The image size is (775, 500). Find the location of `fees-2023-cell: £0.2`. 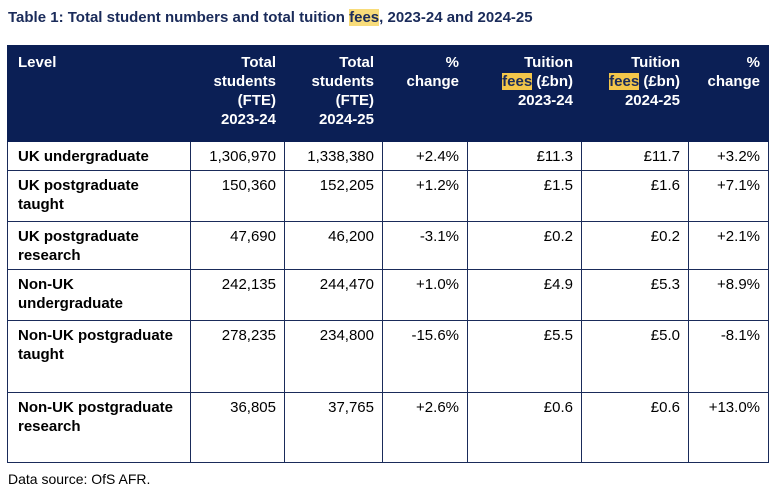

fees-2023-cell: £0.2 is located at coordinates (524, 245).